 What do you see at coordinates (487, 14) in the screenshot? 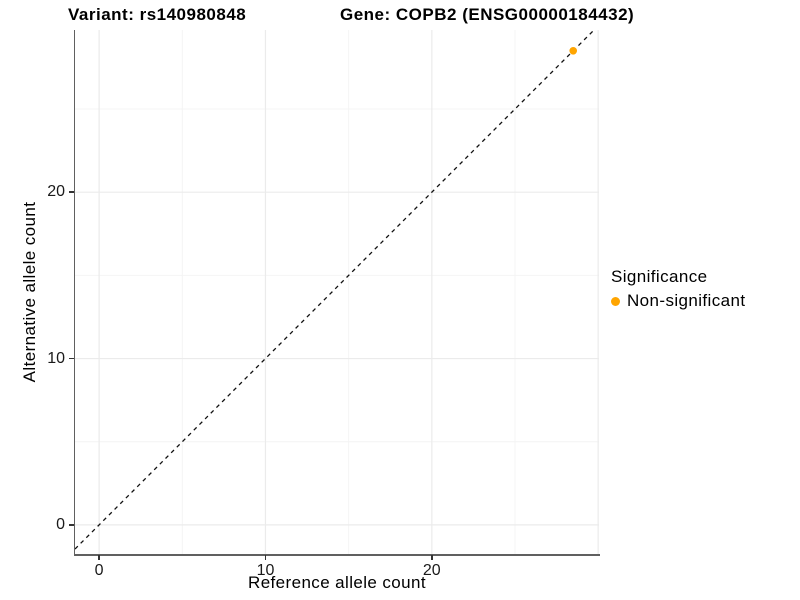
I see `plot-title-gene: Gene: COPB2 (ENSG00000184432)` at bounding box center [487, 14].